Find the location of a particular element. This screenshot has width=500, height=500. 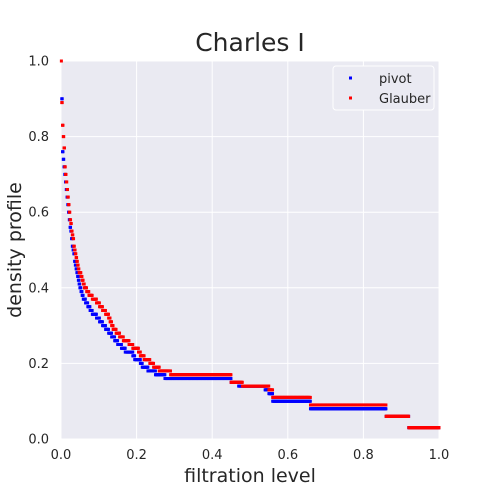

x-tick-label: 0.0 is located at coordinates (61, 455).